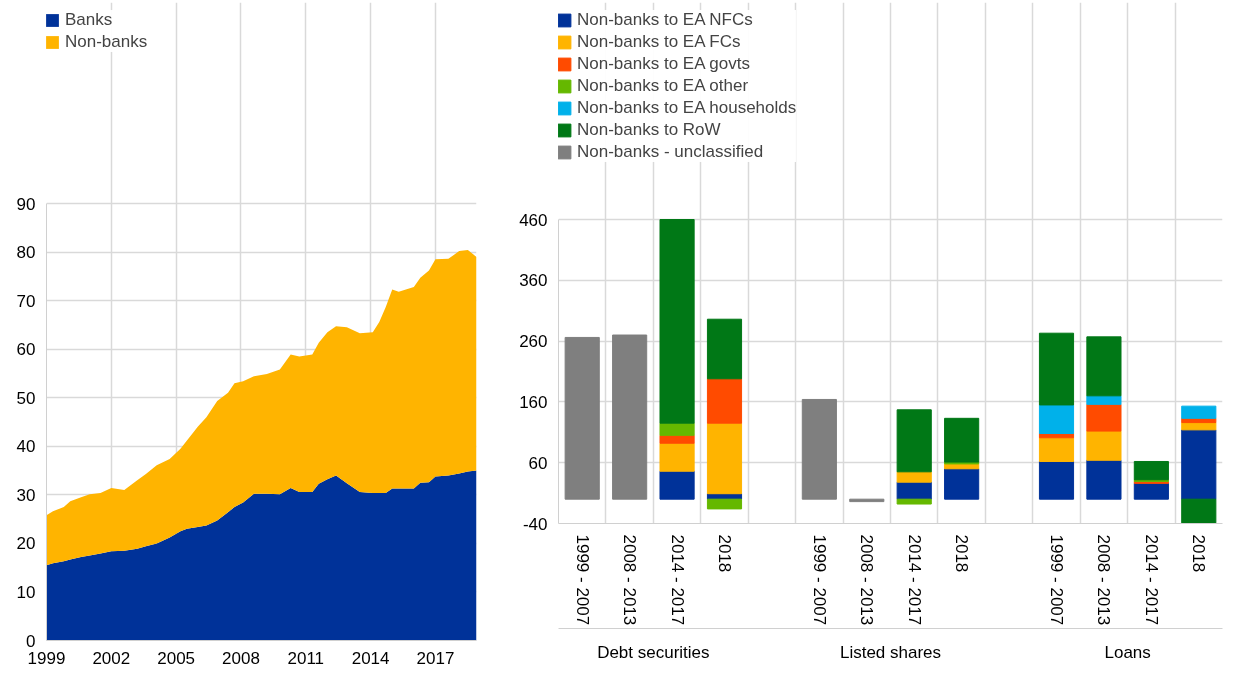  I want to click on y-tick-label: 40, so click(26, 447).